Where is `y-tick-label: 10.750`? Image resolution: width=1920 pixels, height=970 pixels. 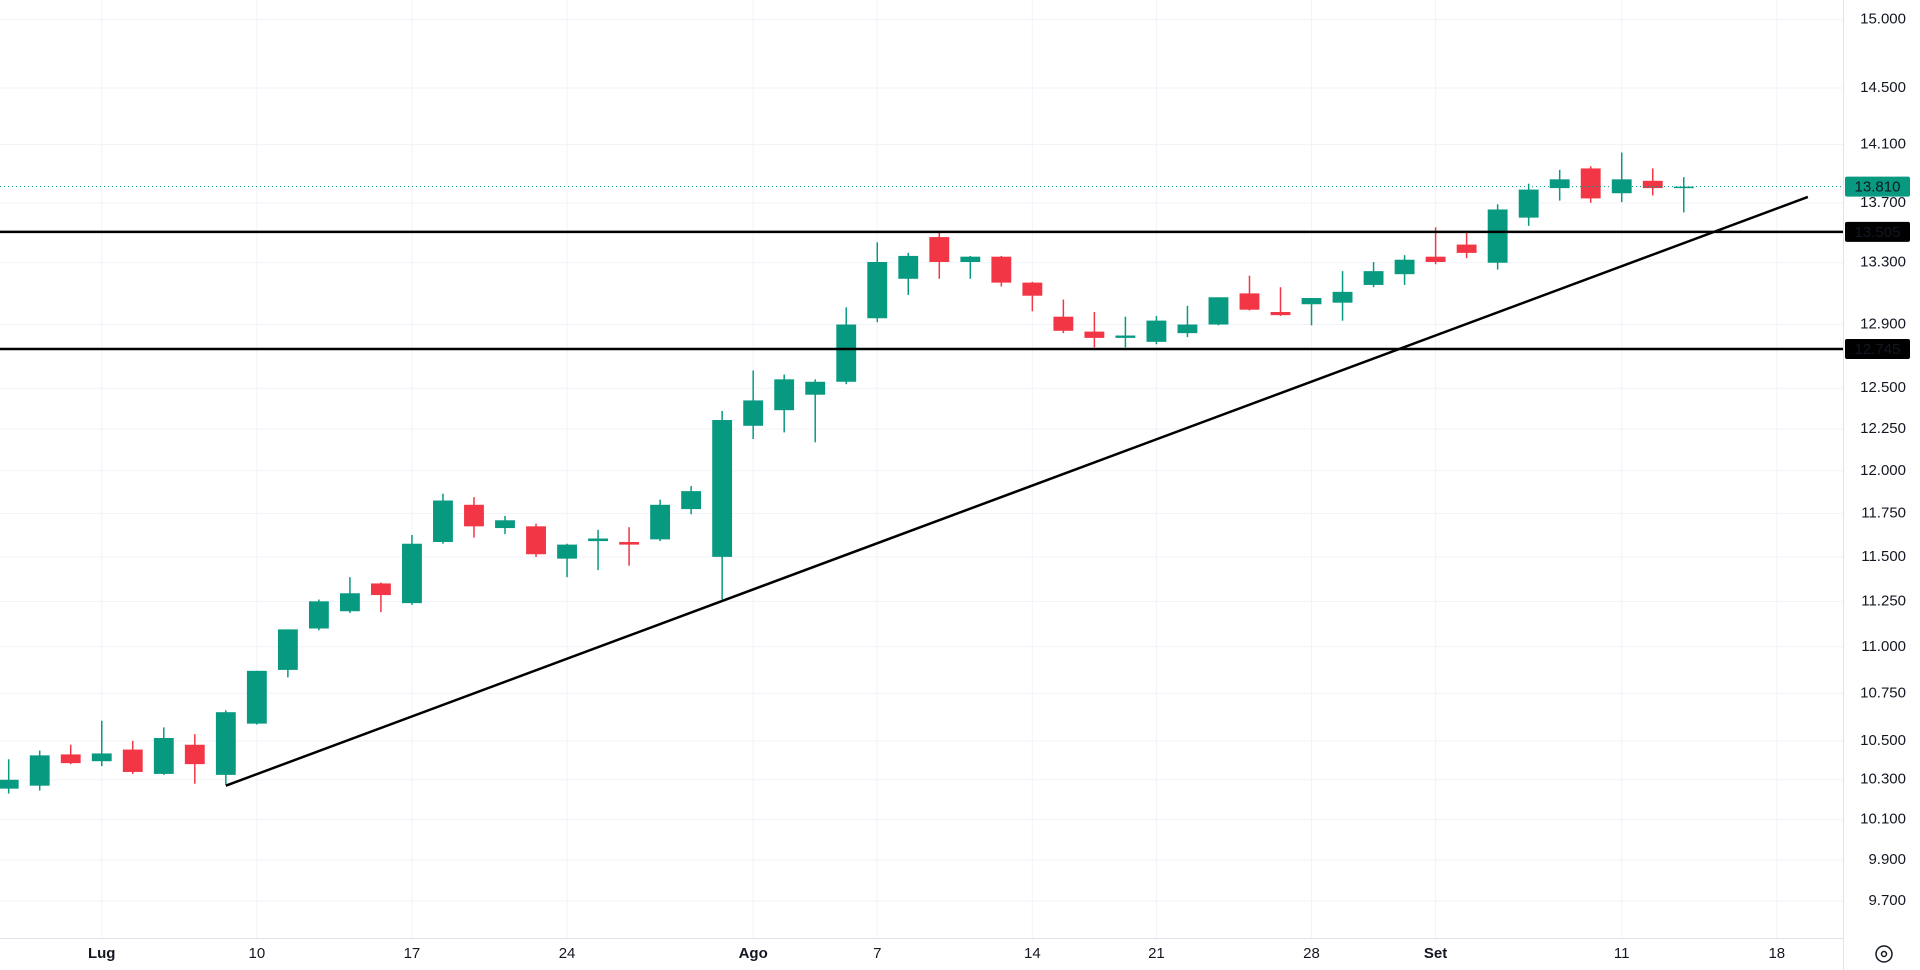
y-tick-label: 10.750 is located at coordinates (1883, 692).